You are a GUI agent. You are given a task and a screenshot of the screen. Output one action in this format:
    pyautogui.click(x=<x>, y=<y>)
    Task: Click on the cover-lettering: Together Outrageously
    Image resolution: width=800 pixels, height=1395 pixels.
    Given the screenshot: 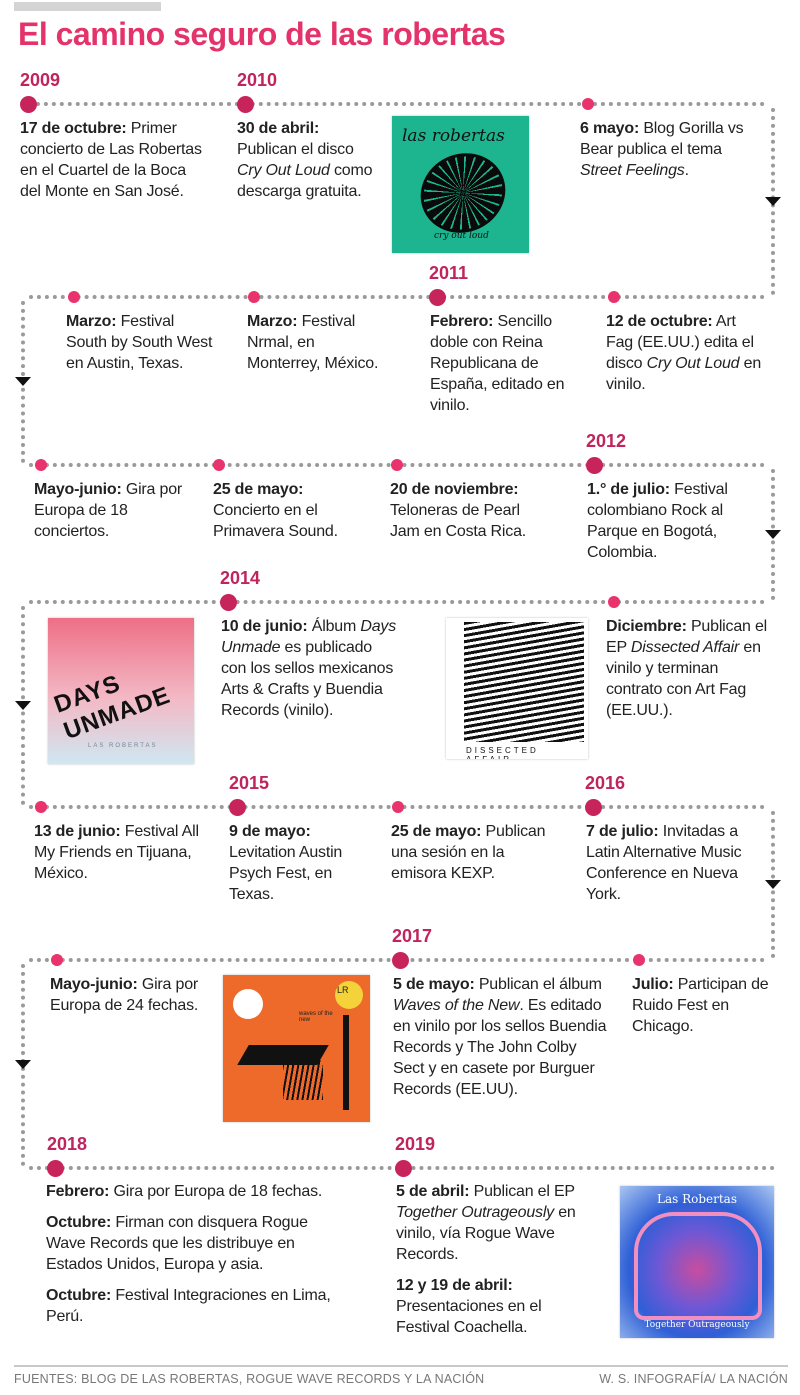 What is the action you would take?
    pyautogui.click(x=697, y=1325)
    